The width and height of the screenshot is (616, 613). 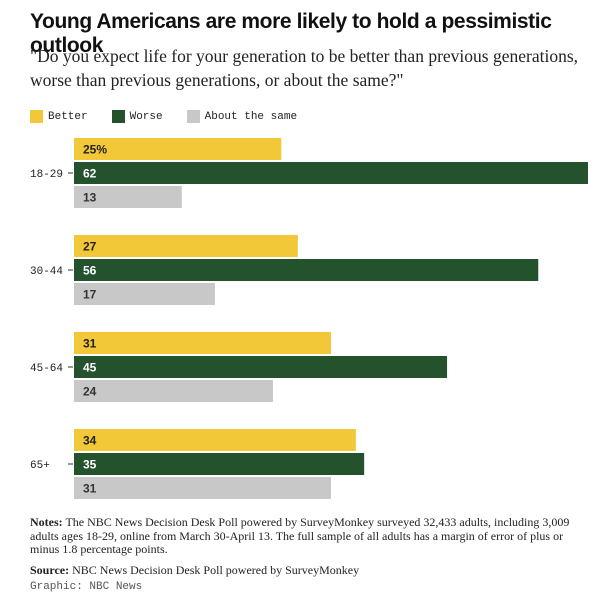 What do you see at coordinates (50, 570) in the screenshot?
I see `source-label: Source:` at bounding box center [50, 570].